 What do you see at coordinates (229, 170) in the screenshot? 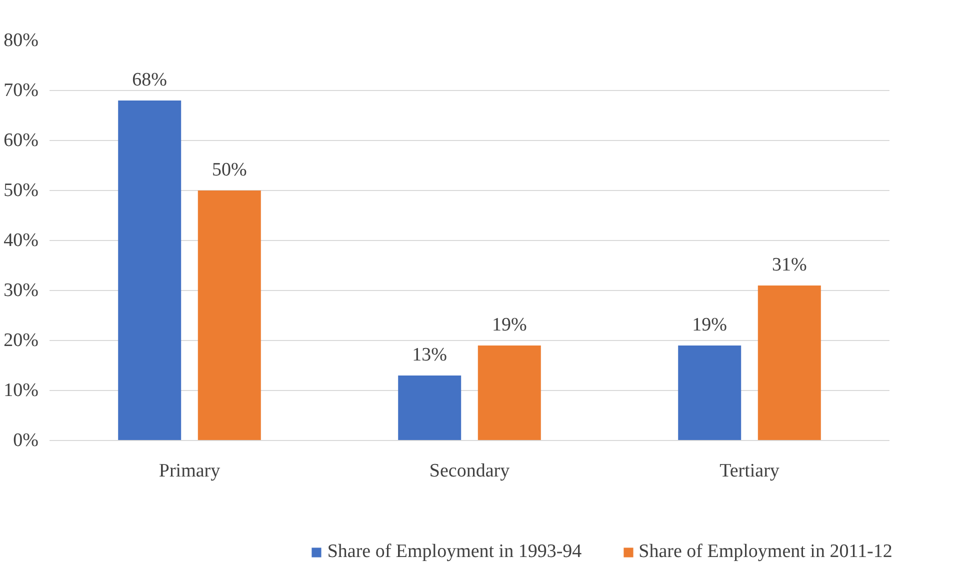
I see `text: 50%` at bounding box center [229, 170].